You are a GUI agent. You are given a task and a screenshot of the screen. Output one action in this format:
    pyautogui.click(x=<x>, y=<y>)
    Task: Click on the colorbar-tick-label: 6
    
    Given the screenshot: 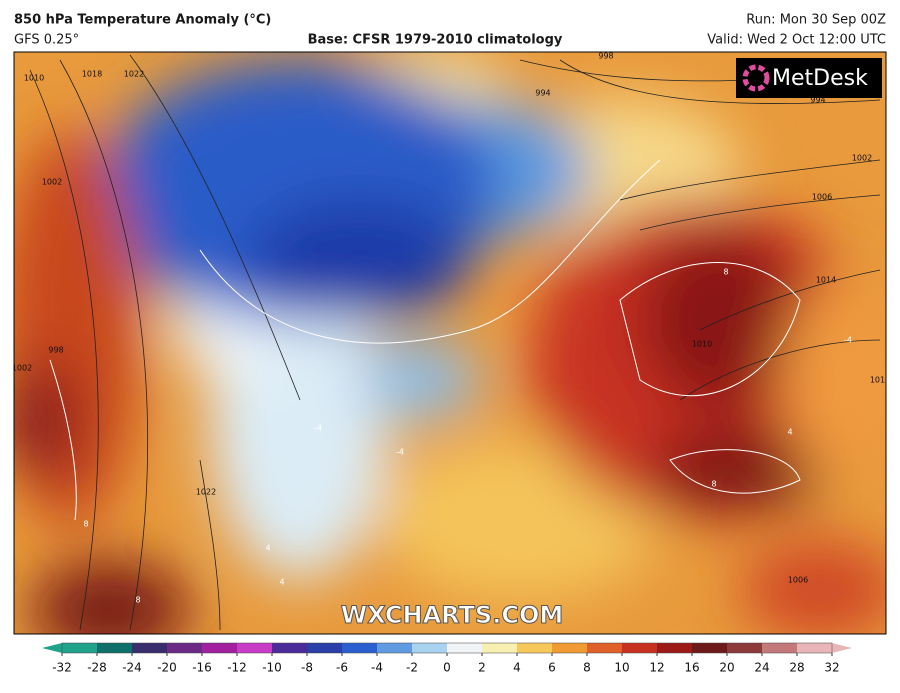 What is the action you would take?
    pyautogui.click(x=552, y=668)
    